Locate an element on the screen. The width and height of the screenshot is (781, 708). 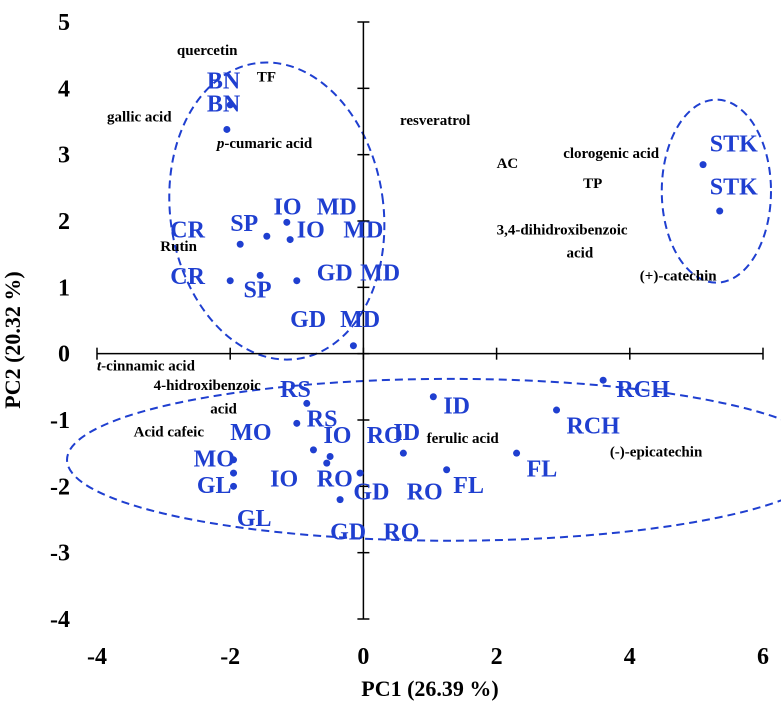
y-tick-label: -1 is located at coordinates (60, 421).